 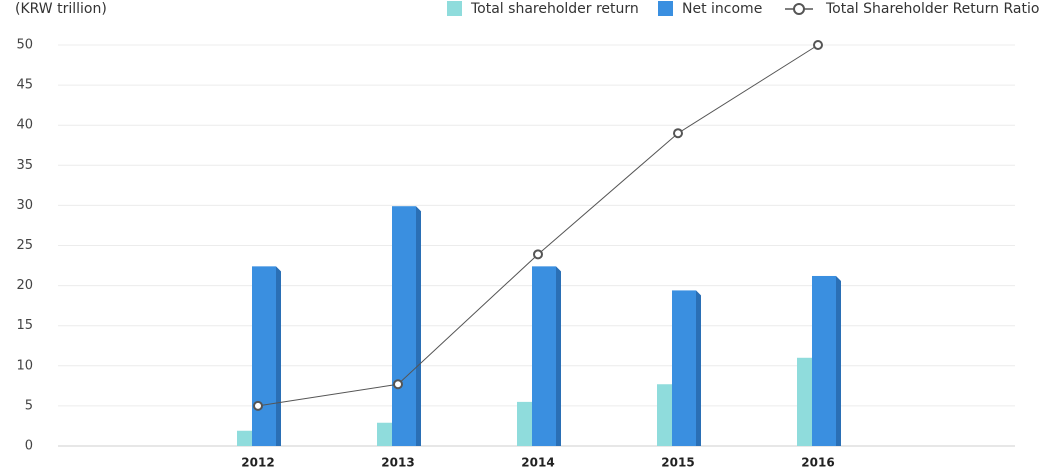 What do you see at coordinates (932, 9) in the screenshot?
I see `legend-label: Total Shareholder Return Ratio` at bounding box center [932, 9].